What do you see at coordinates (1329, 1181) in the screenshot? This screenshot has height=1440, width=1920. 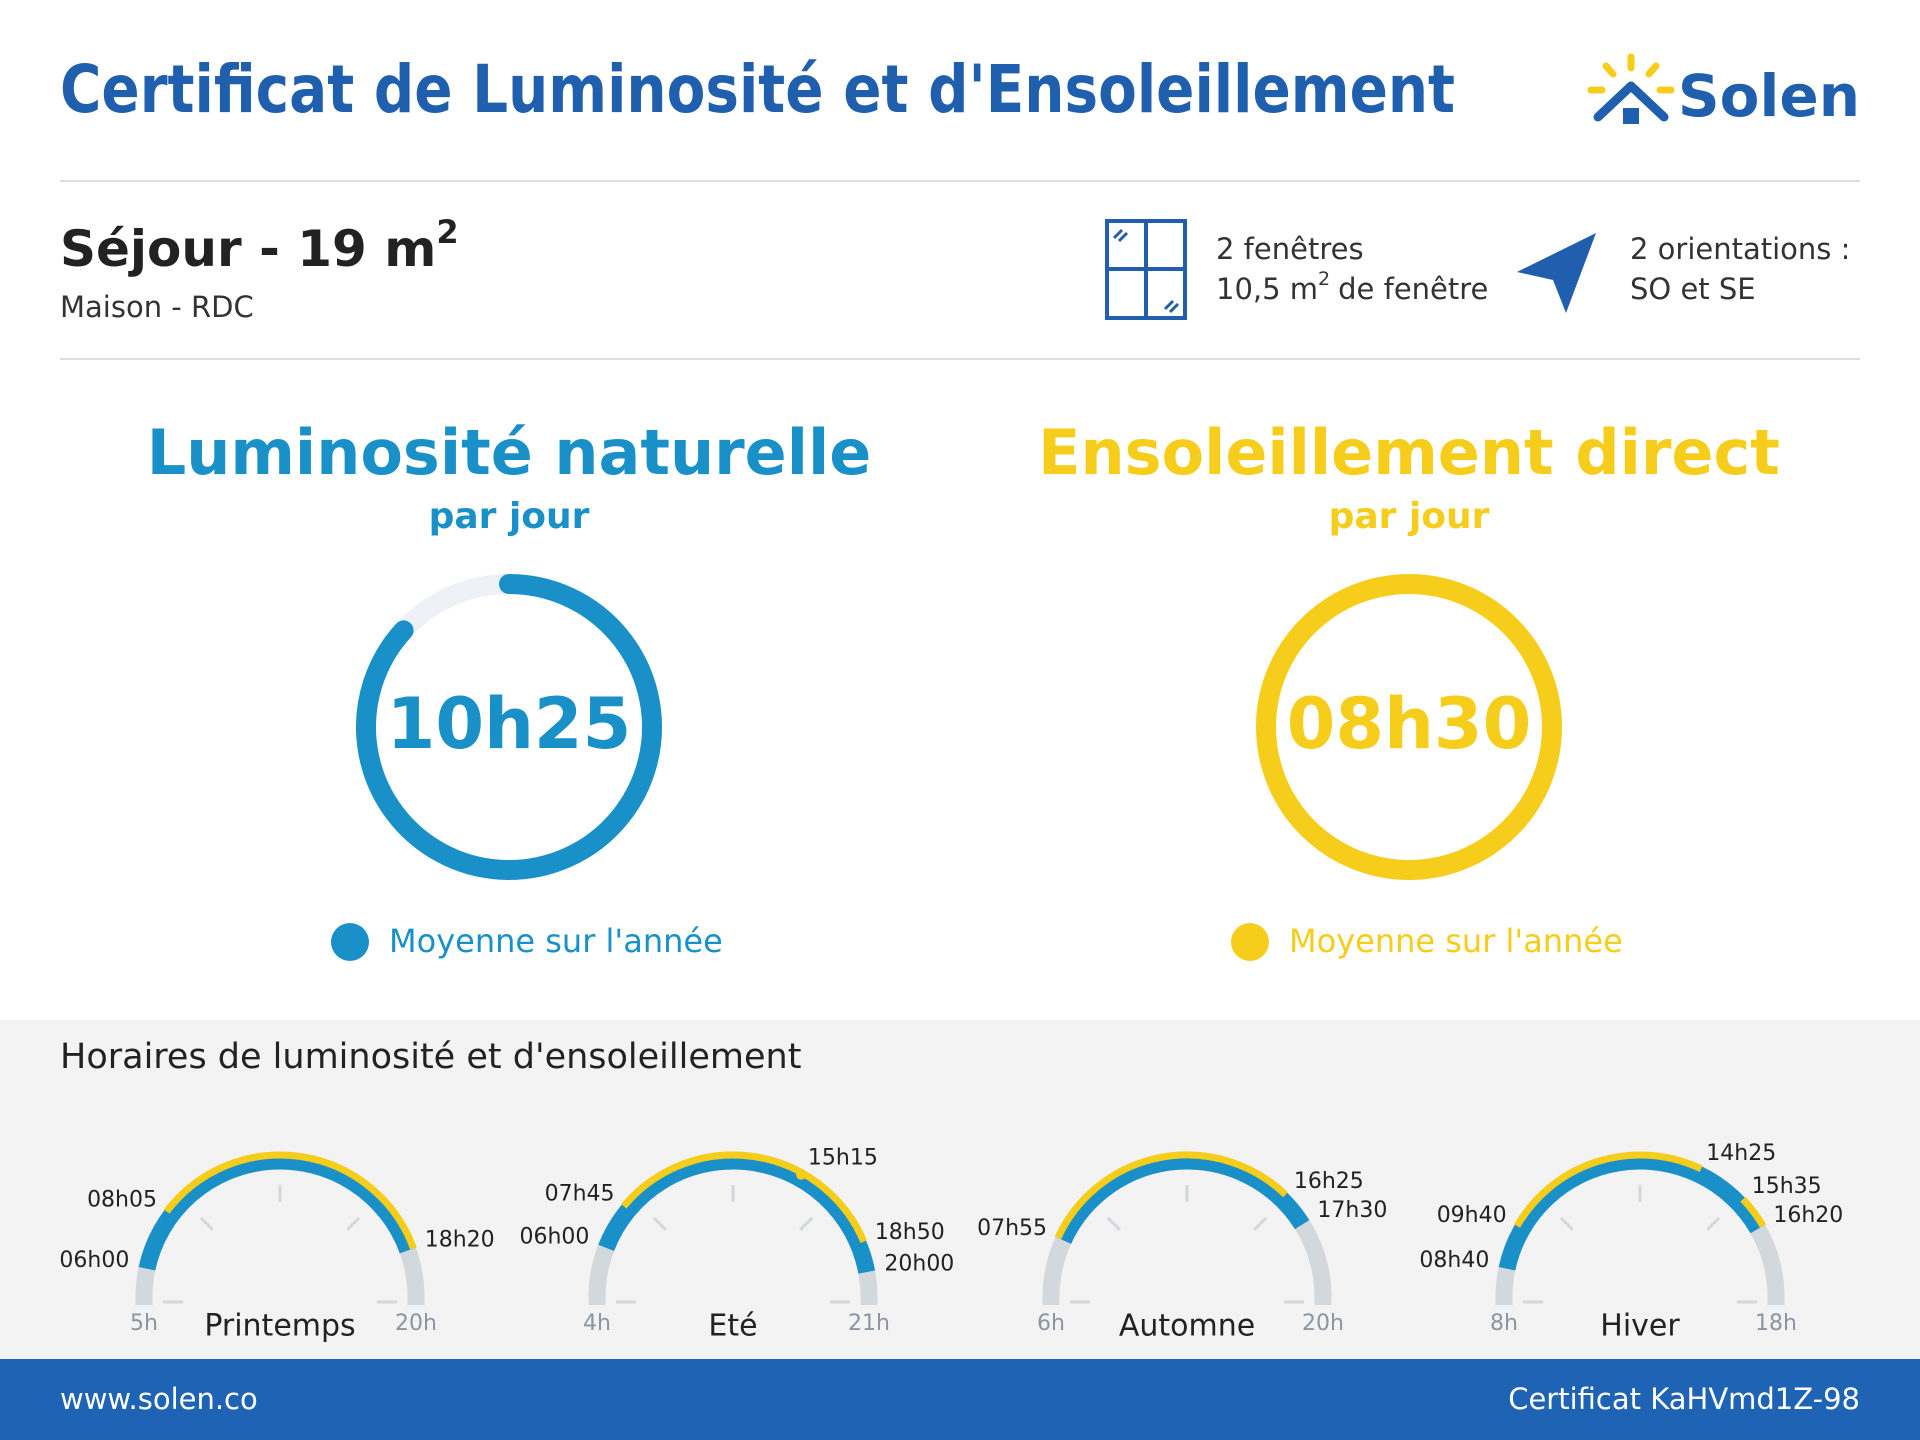 I see `time-label: 16h25` at bounding box center [1329, 1181].